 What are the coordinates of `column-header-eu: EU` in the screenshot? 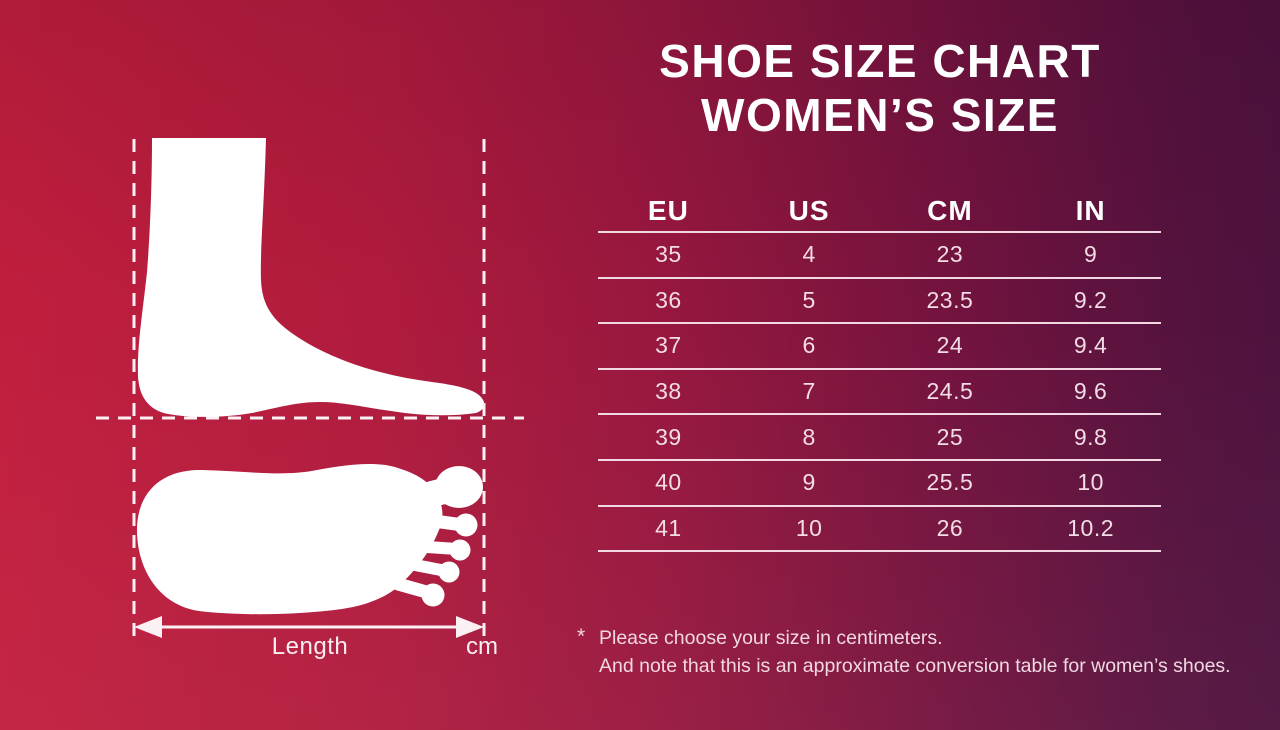 It's located at (668, 210).